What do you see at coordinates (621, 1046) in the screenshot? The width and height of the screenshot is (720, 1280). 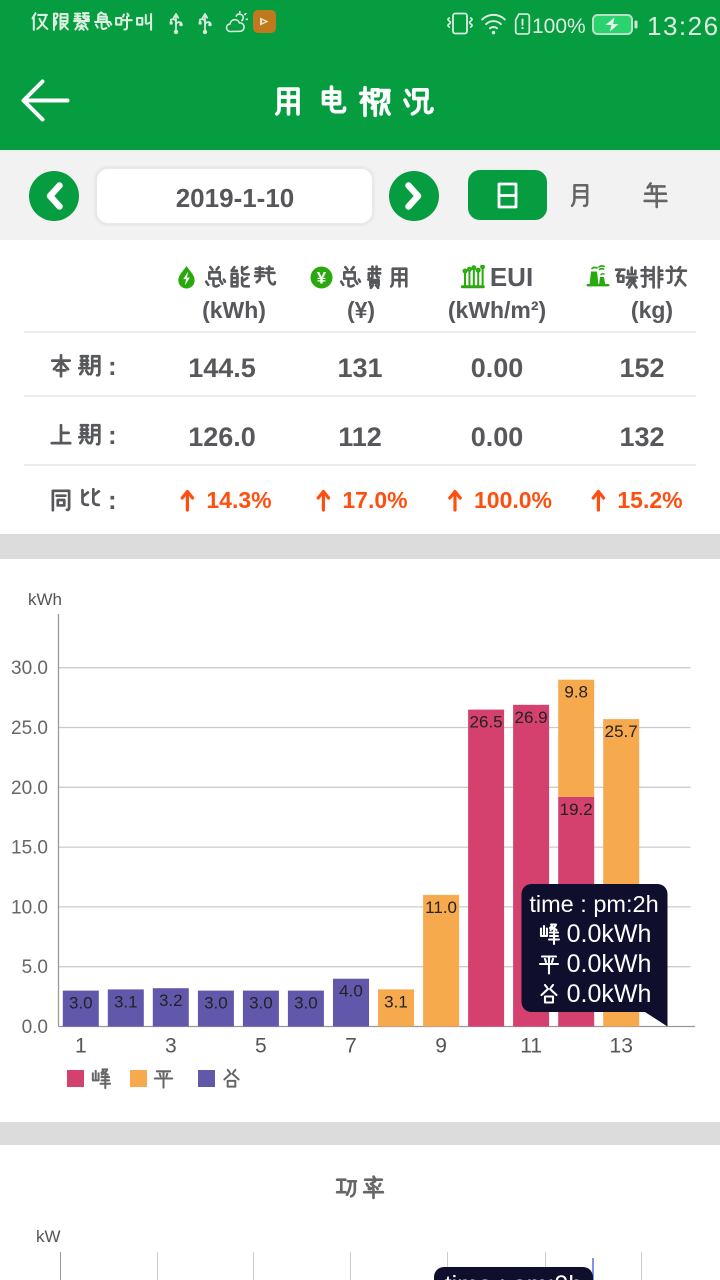 I see `svg-text: 13` at bounding box center [621, 1046].